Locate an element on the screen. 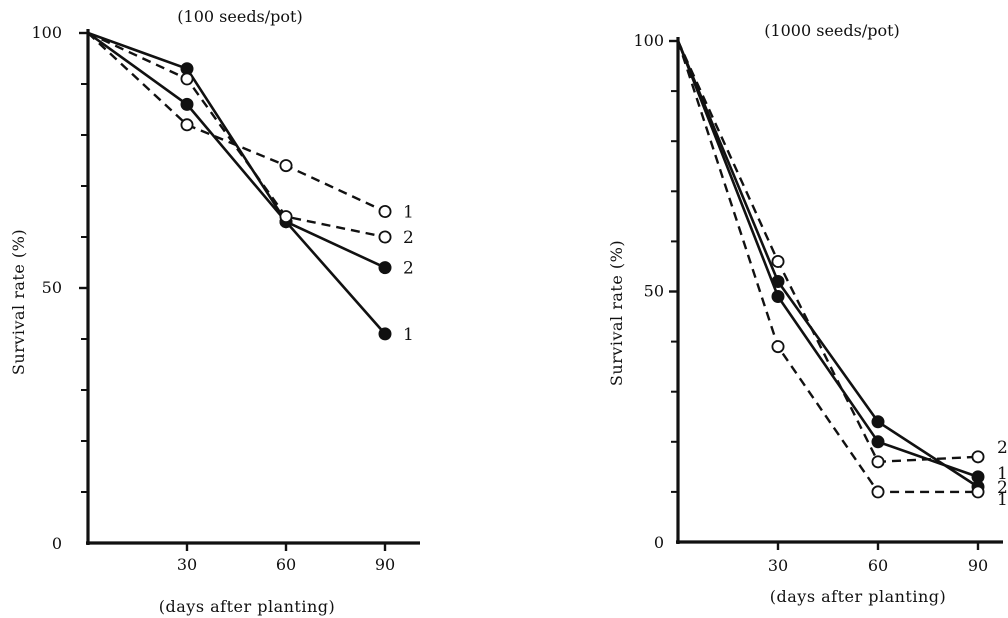  left-subtitle: (100 seeds/pot) is located at coordinates (239, 16).